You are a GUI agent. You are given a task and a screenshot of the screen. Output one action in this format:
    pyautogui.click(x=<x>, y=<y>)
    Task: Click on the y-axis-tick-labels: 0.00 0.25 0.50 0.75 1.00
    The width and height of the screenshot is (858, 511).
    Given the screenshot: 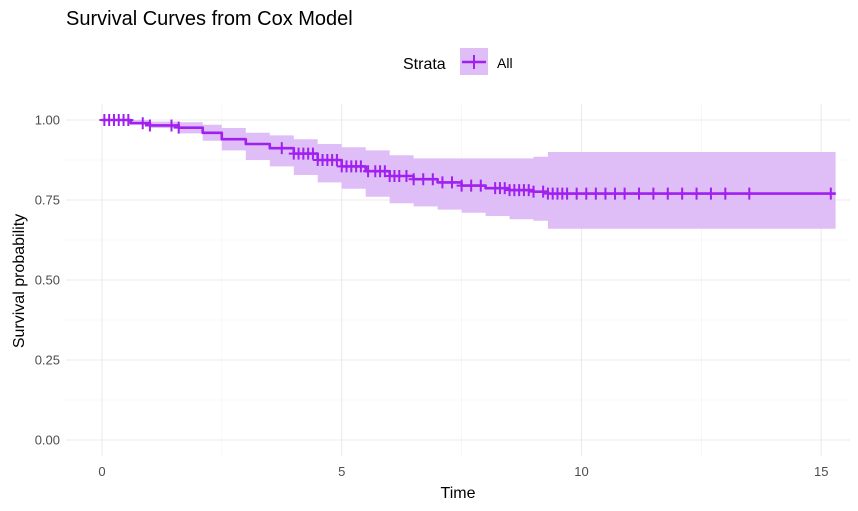 What is the action you would take?
    pyautogui.click(x=47, y=280)
    